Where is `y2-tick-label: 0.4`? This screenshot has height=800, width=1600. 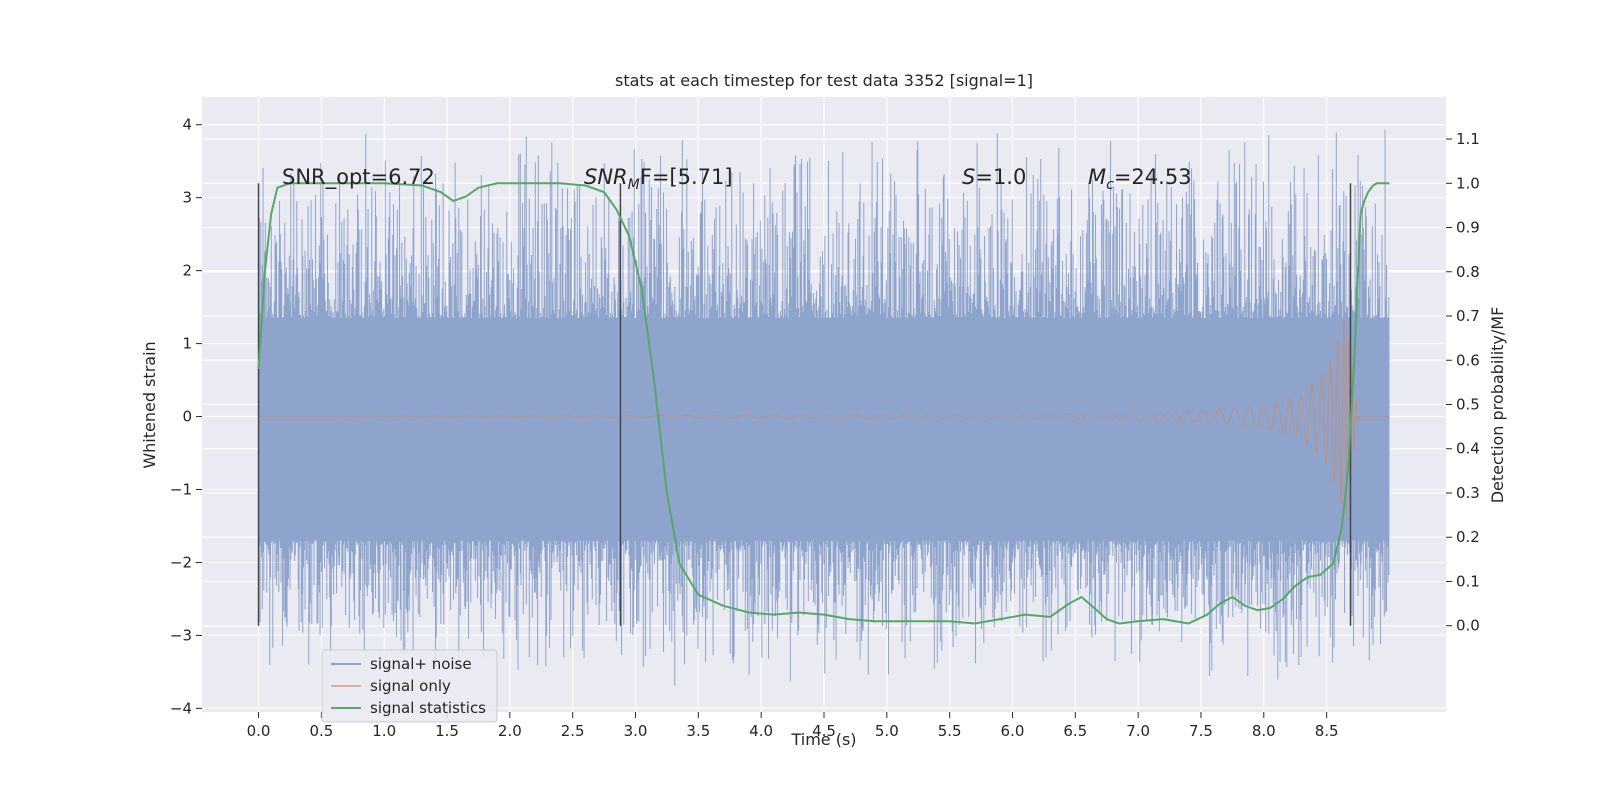 y2-tick-label: 0.4 is located at coordinates (1468, 449).